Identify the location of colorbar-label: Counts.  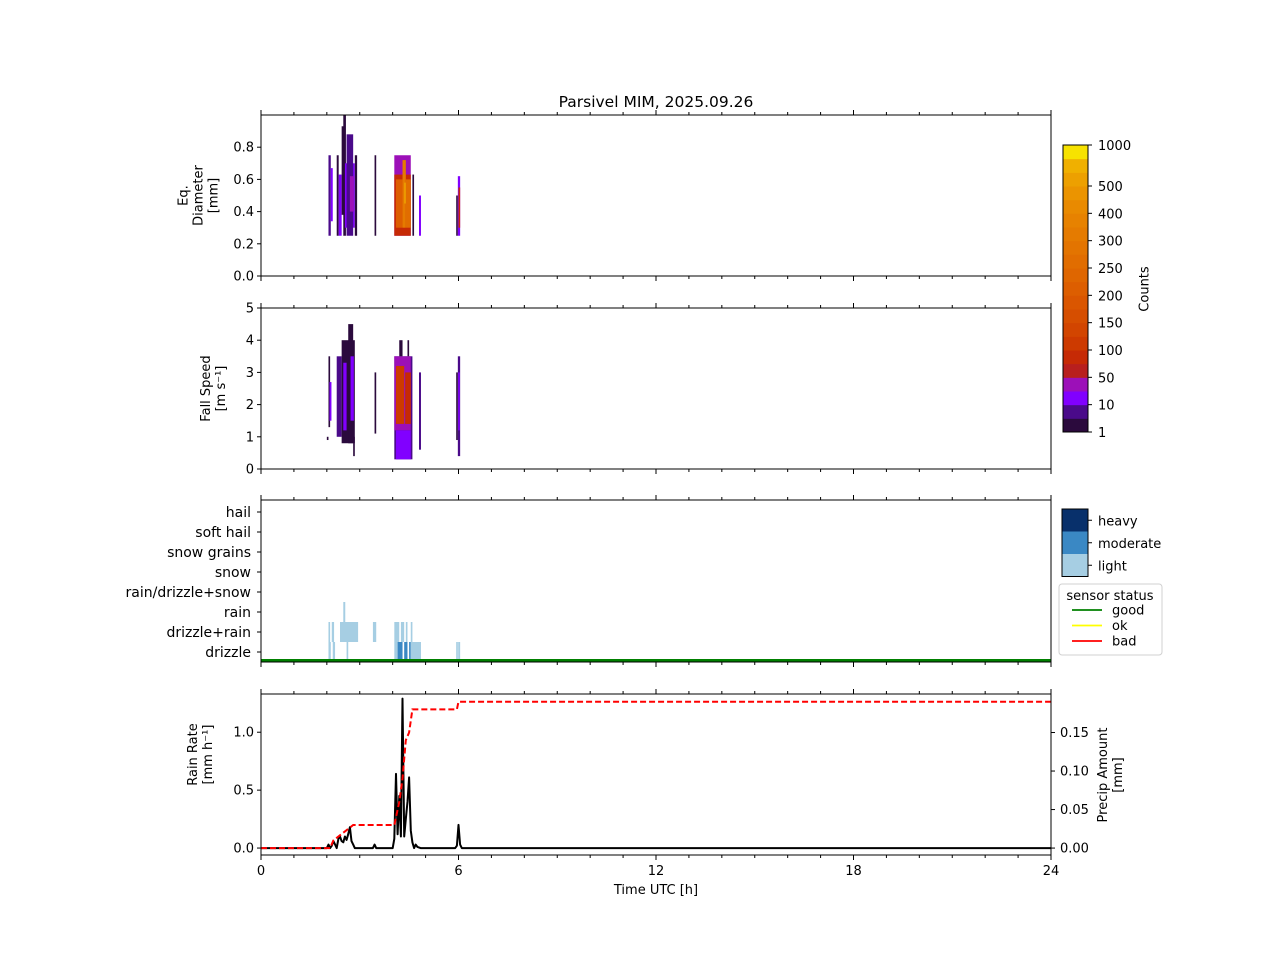
(1145, 289).